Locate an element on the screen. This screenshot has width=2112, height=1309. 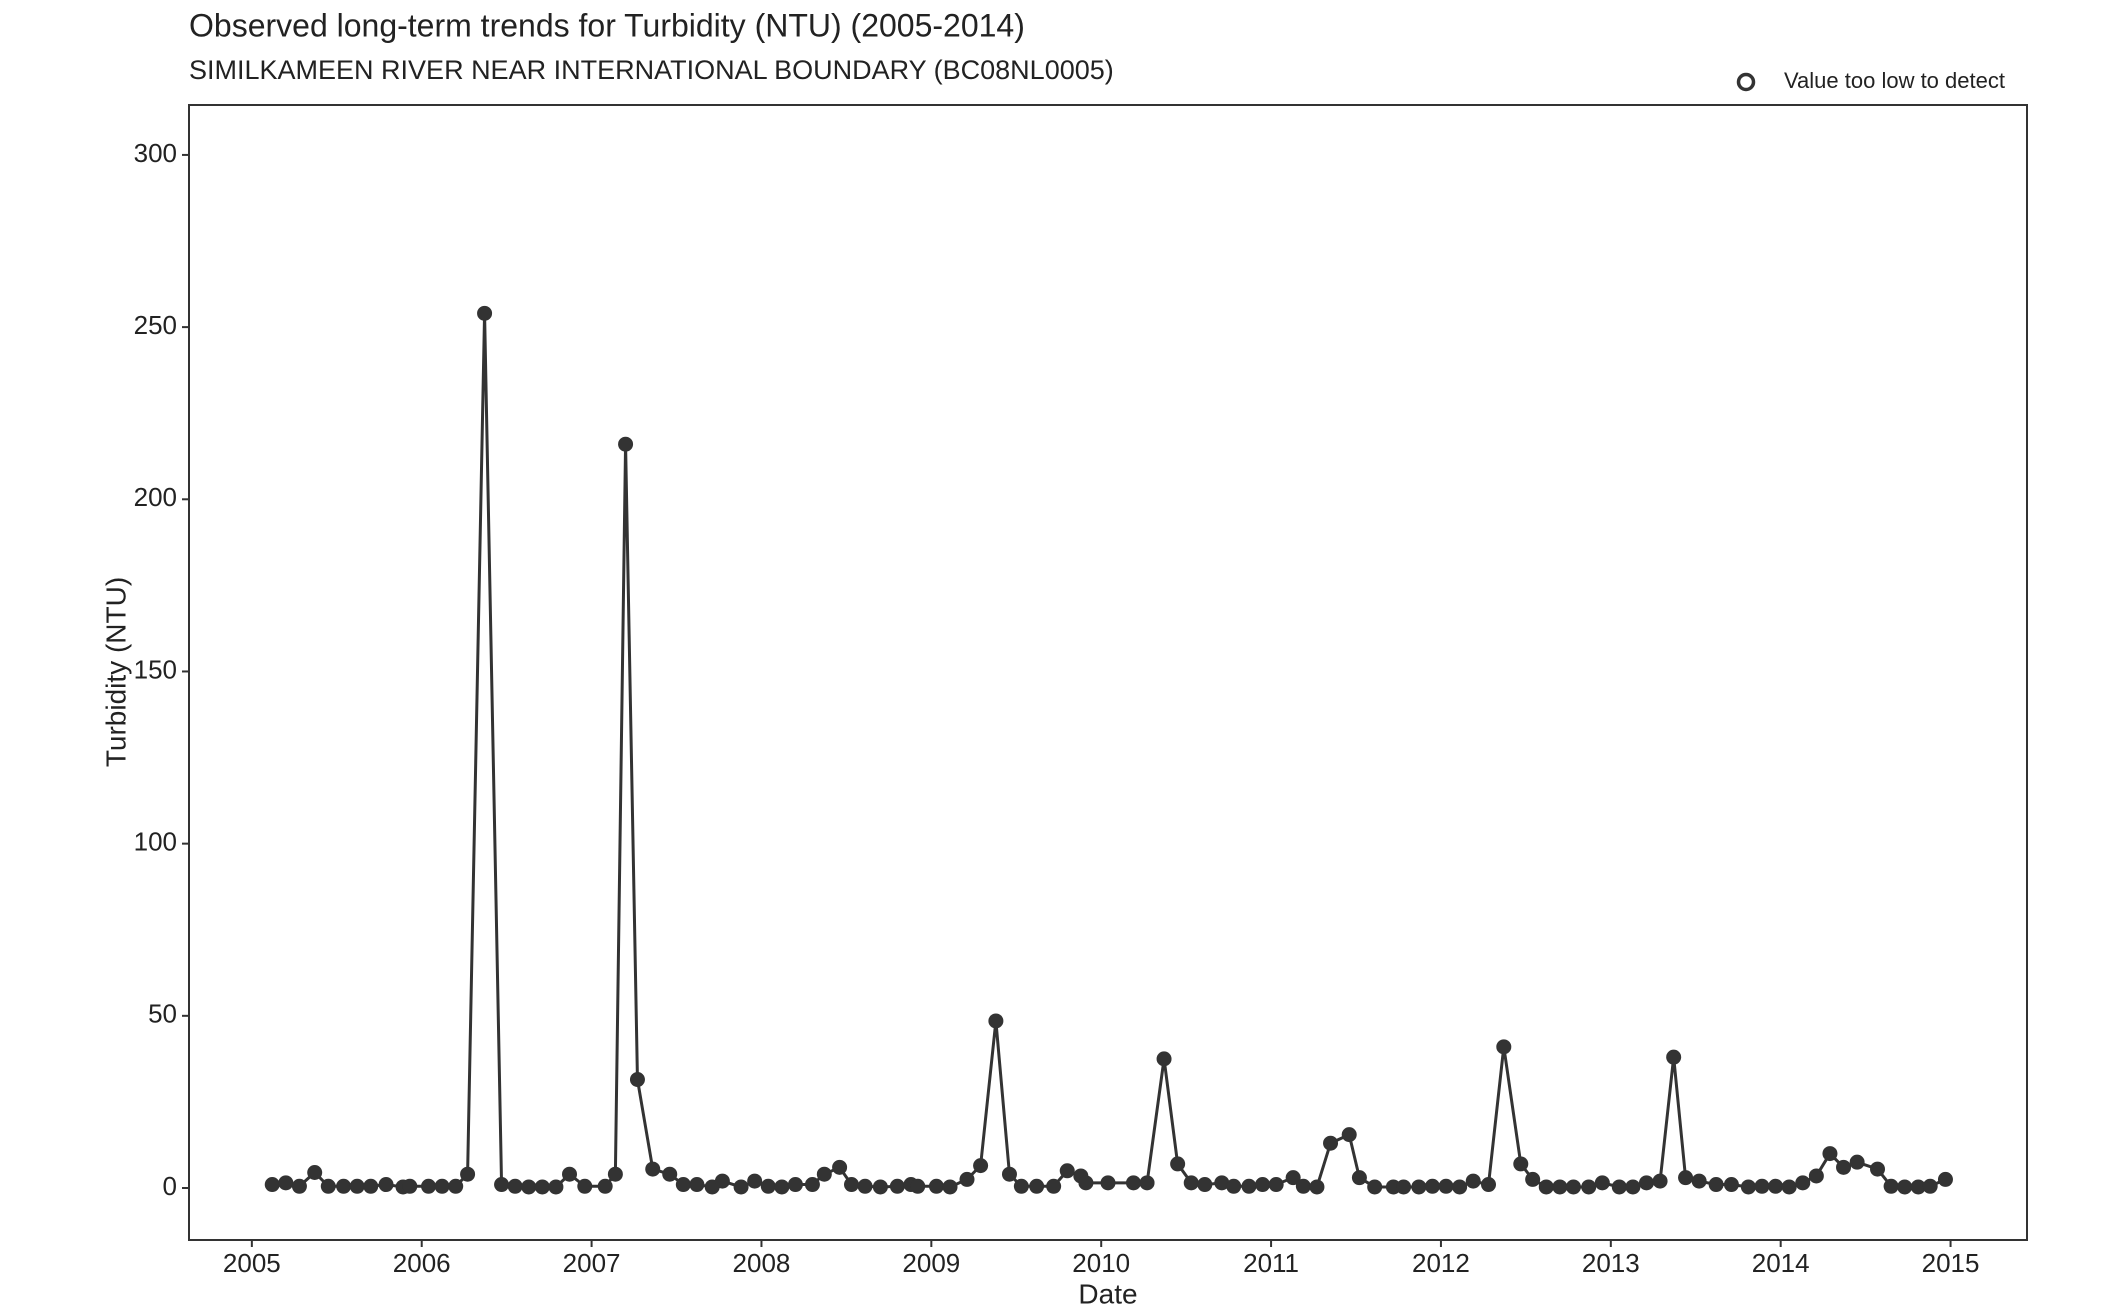
x-tick-label: 2014 is located at coordinates (1781, 1263).